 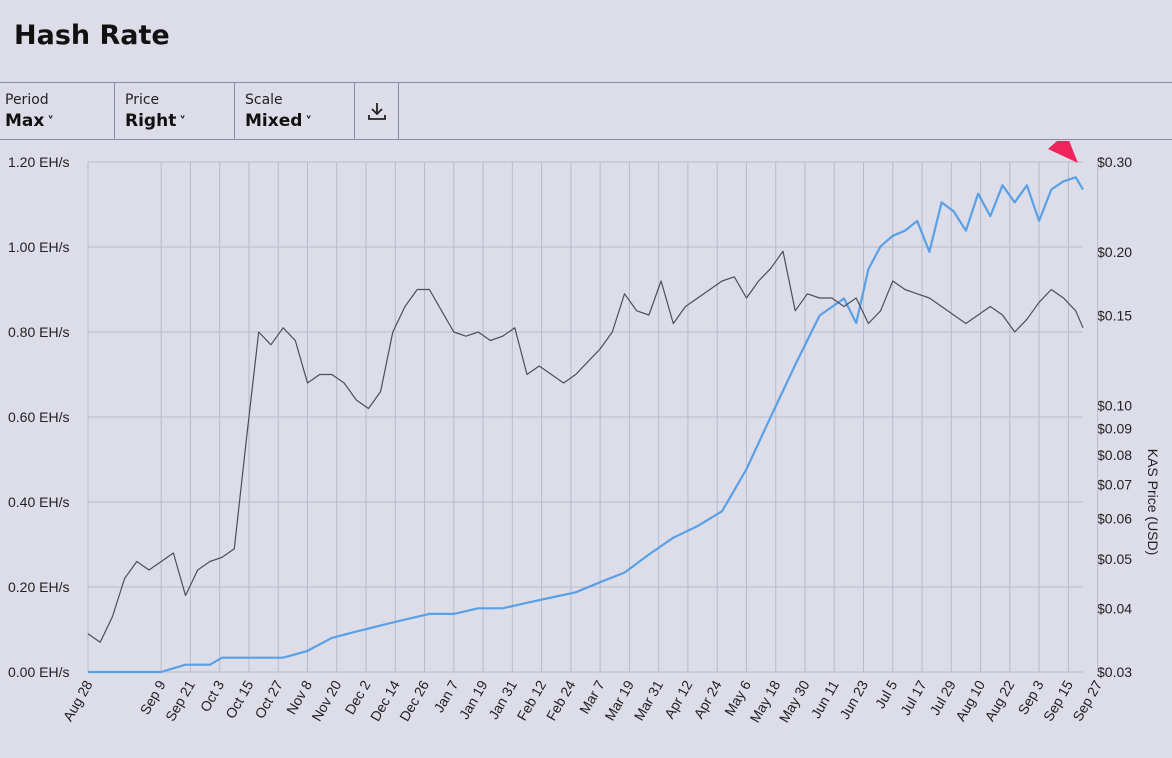 I want to click on x-tick-label: Jul 17, so click(x=913, y=697).